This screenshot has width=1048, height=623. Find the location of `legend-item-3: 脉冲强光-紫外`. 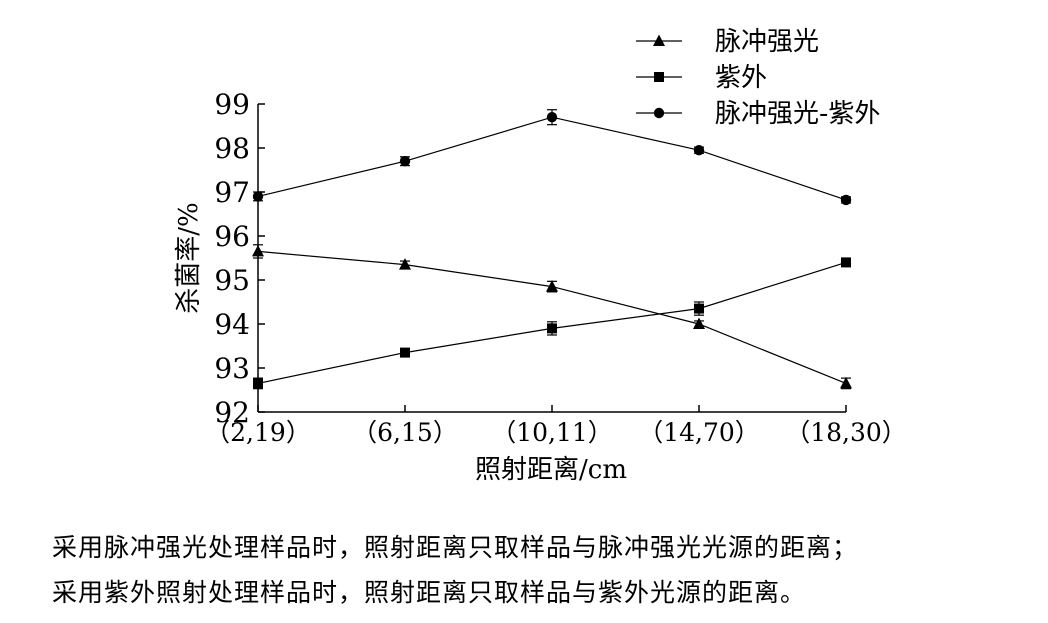

legend-item-3: 脉冲强光-紫外 is located at coordinates (758, 114).